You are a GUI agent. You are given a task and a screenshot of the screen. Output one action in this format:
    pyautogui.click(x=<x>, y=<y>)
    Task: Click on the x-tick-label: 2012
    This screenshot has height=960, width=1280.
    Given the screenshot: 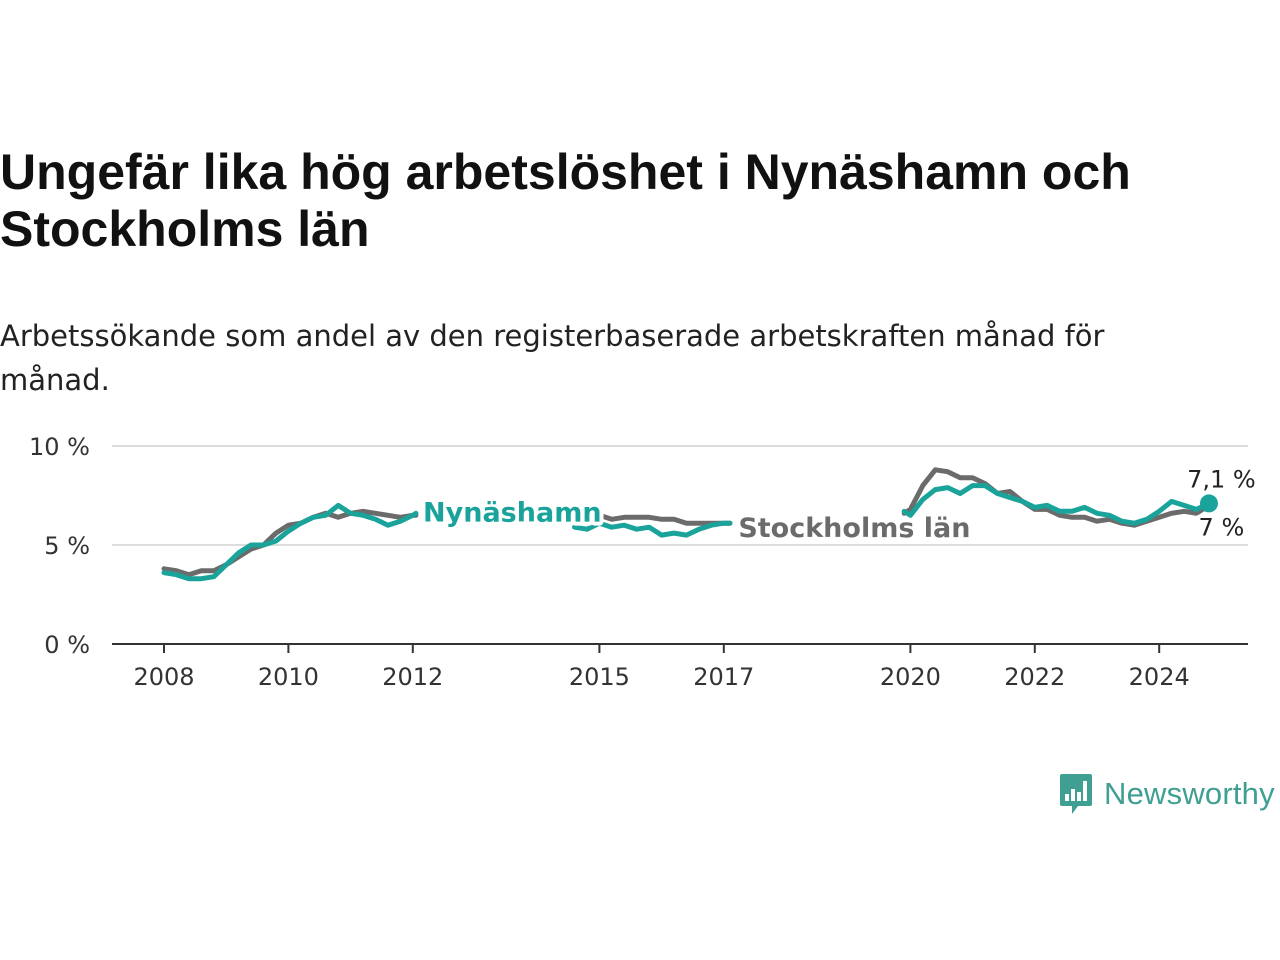 What is the action you would take?
    pyautogui.click(x=412, y=677)
    